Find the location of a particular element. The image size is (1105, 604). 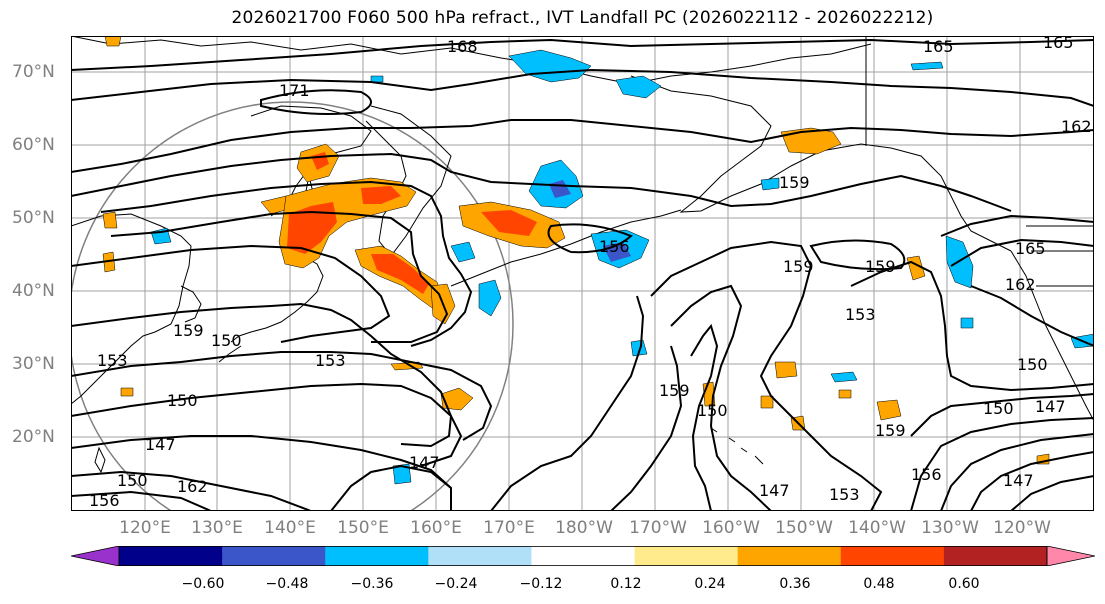

lon-label: 140°E is located at coordinates (290, 528).